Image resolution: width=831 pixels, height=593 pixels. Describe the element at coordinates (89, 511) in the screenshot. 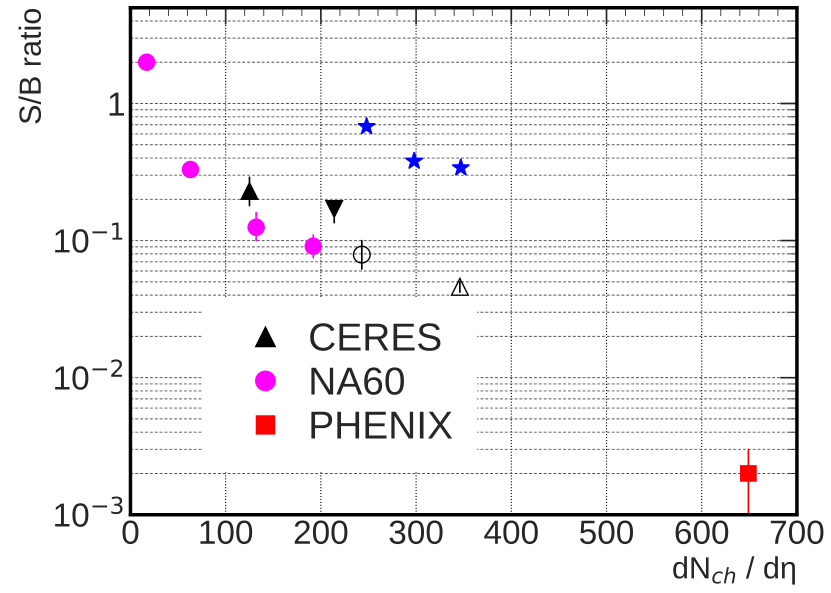

I see `y-tick-label: 10$^{−3}$` at that location.